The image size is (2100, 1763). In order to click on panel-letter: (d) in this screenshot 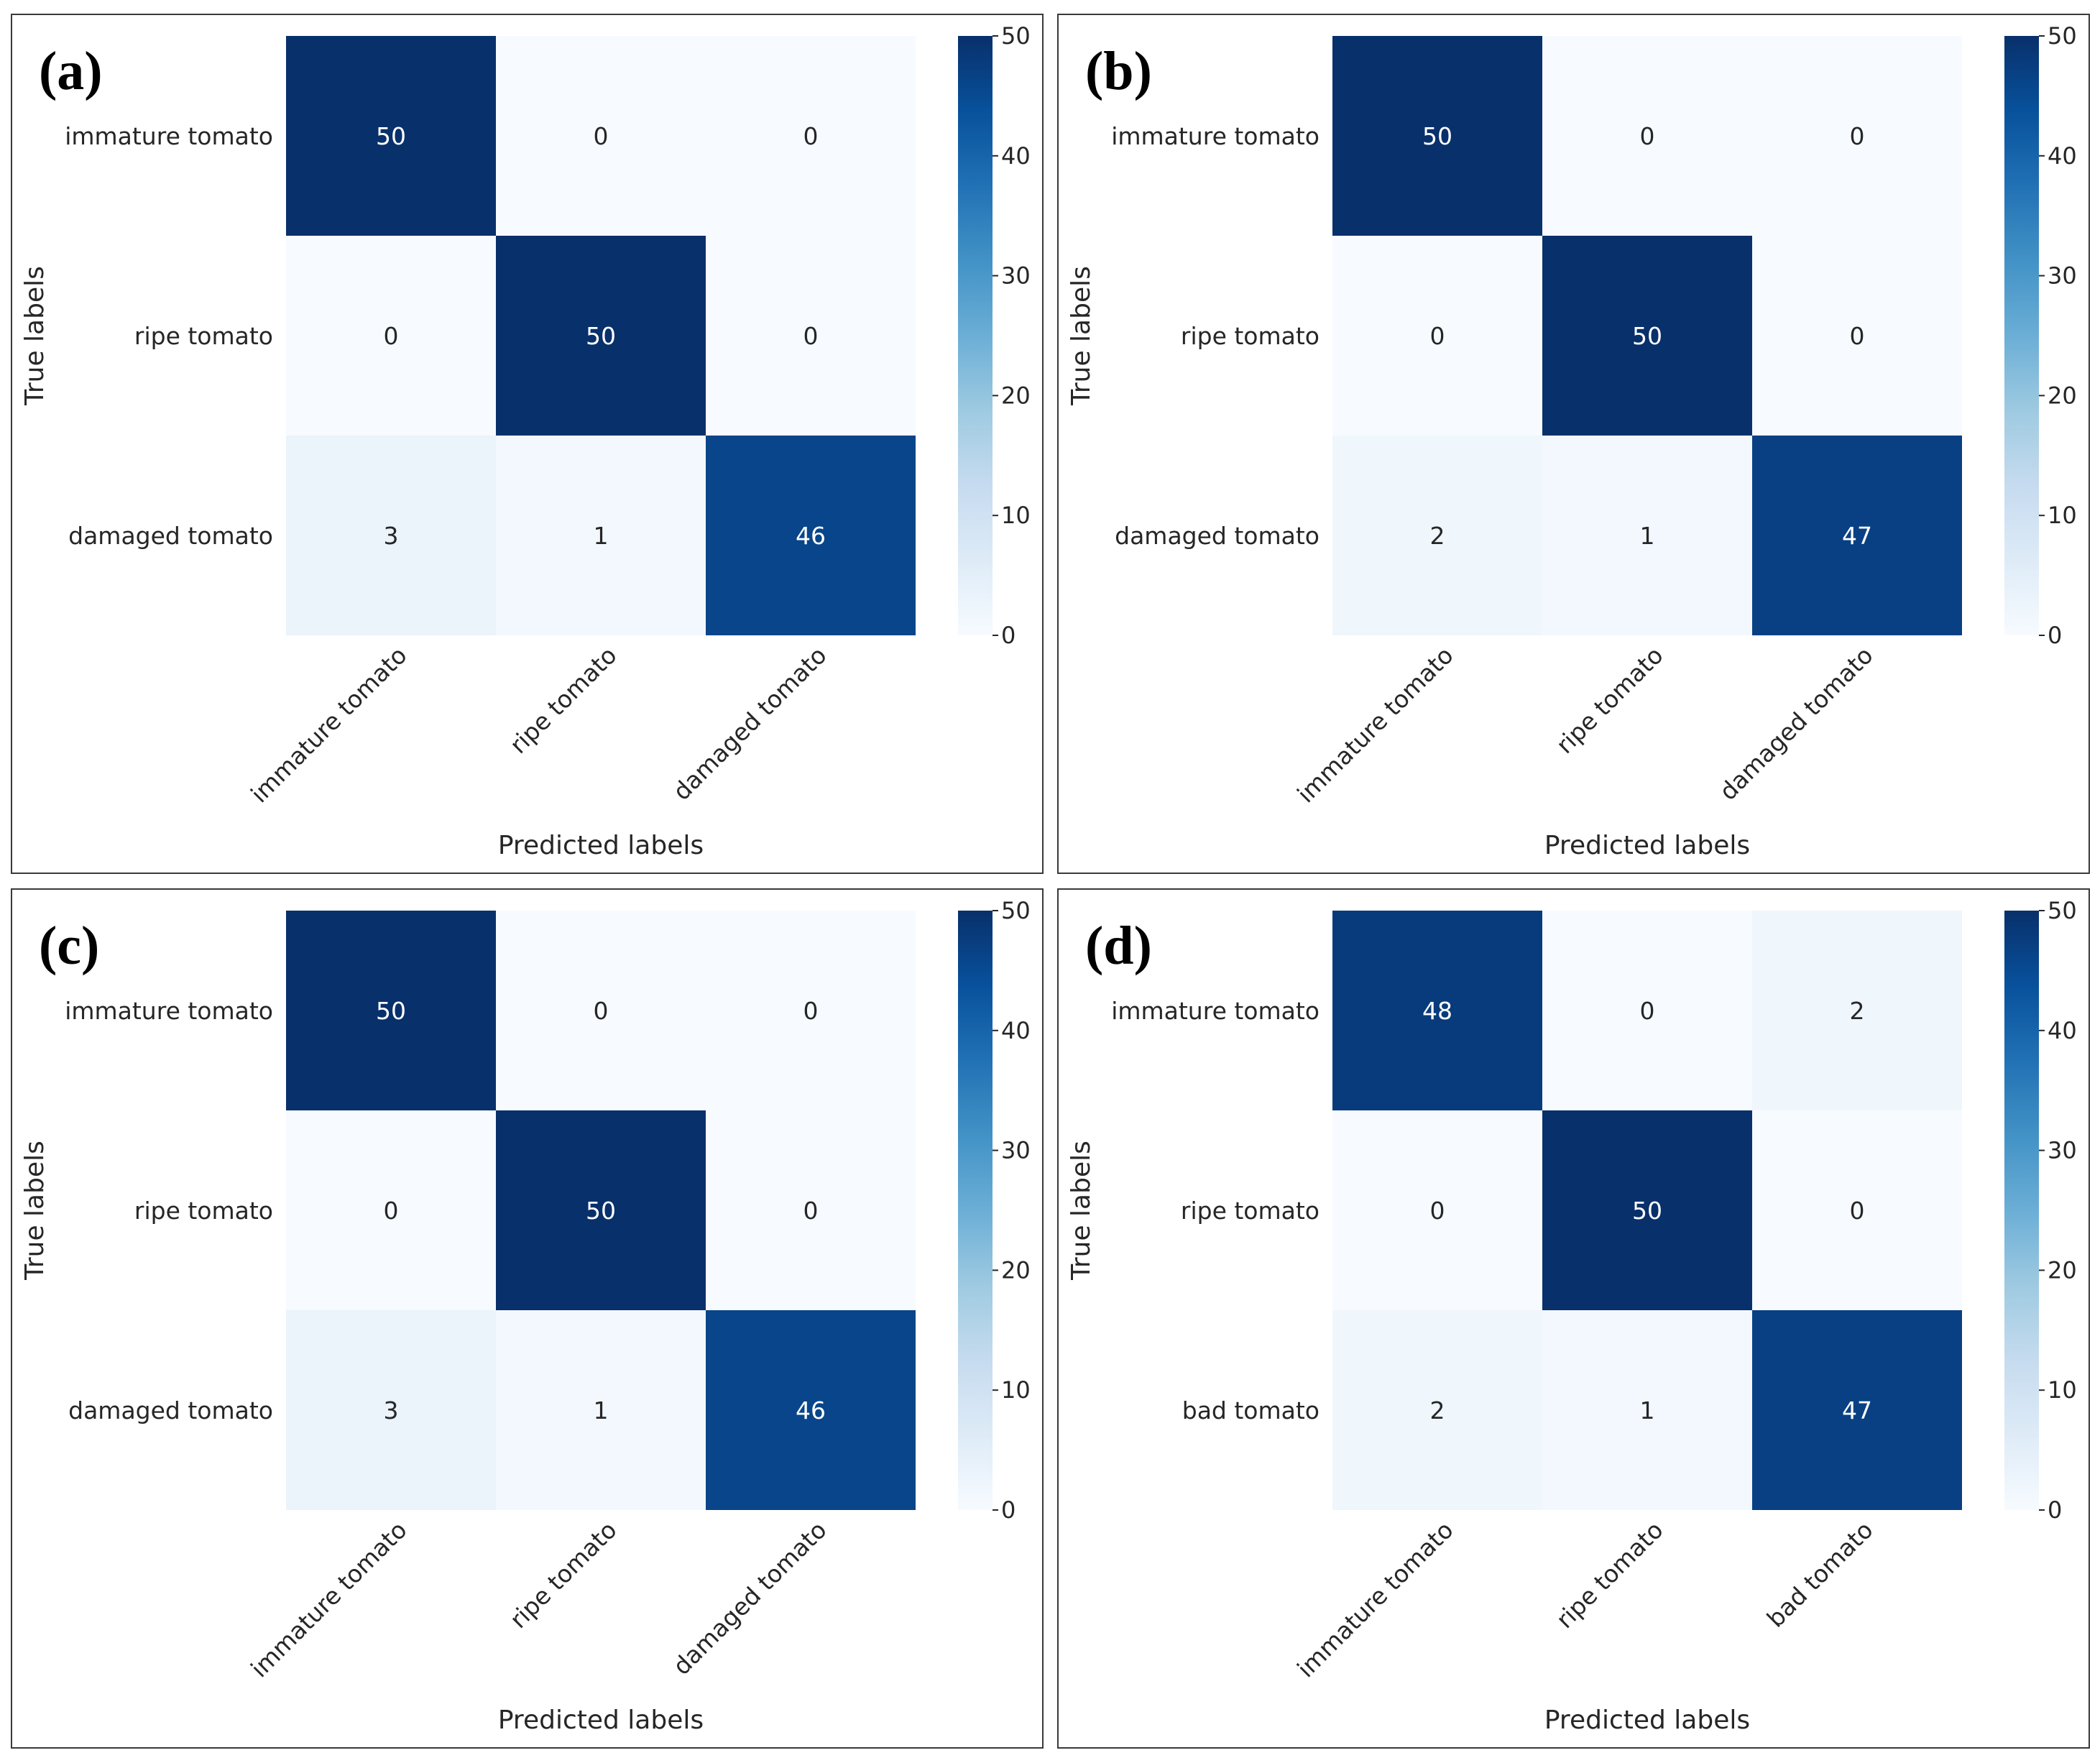, I will do `click(1118, 946)`.